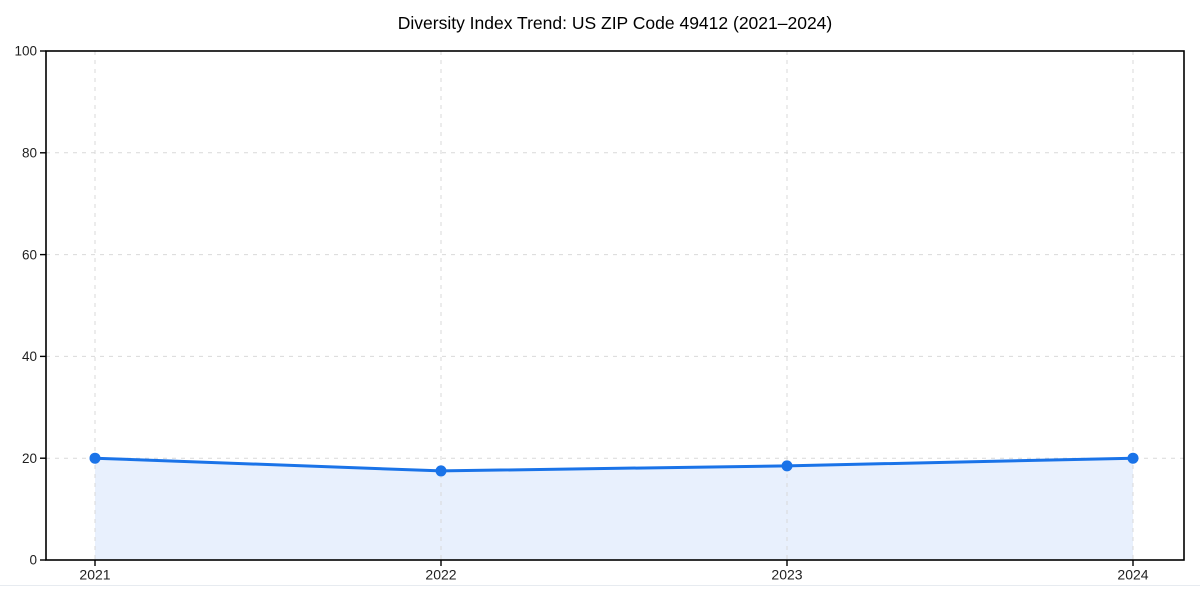  What do you see at coordinates (1132, 575) in the screenshot?
I see `x-tick-label: 2024` at bounding box center [1132, 575].